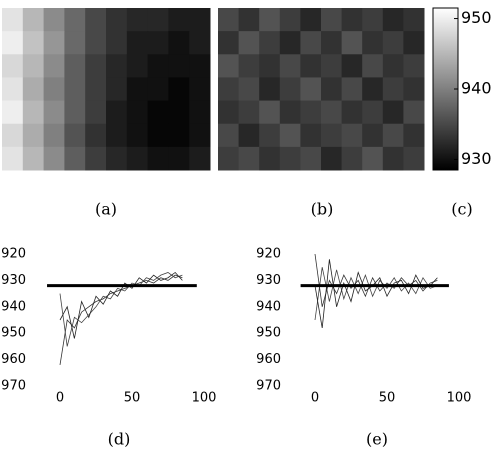 The height and width of the screenshot is (456, 494). What do you see at coordinates (268, 333) in the screenshot?
I see `y-tick-label: 950` at bounding box center [268, 333].